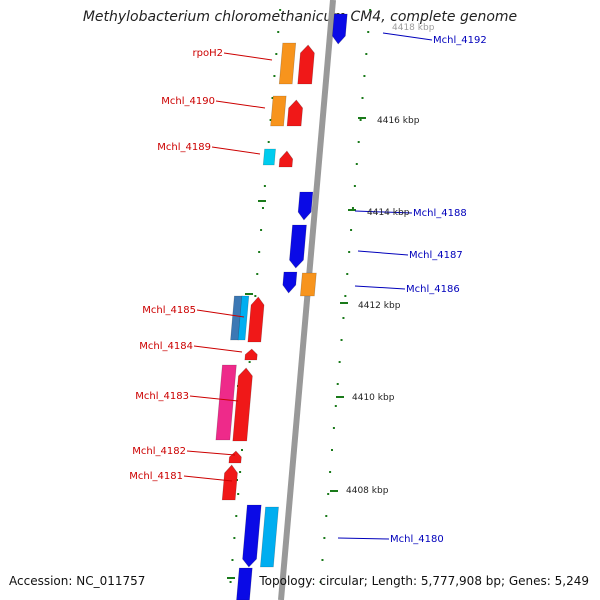 This screenshot has height=600, width=600. Describe the element at coordinates (413, 28) in the screenshot. I see `kbp-label-4418: 4418 kbp` at that location.